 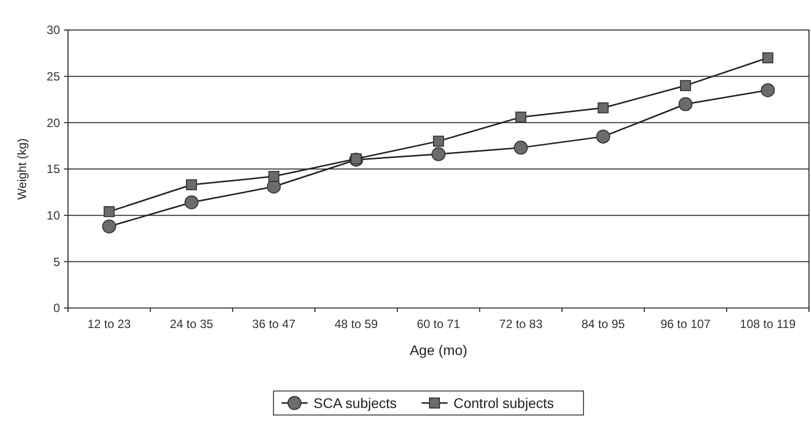 What do you see at coordinates (53, 215) in the screenshot?
I see `y-tick-label: 10` at bounding box center [53, 215].